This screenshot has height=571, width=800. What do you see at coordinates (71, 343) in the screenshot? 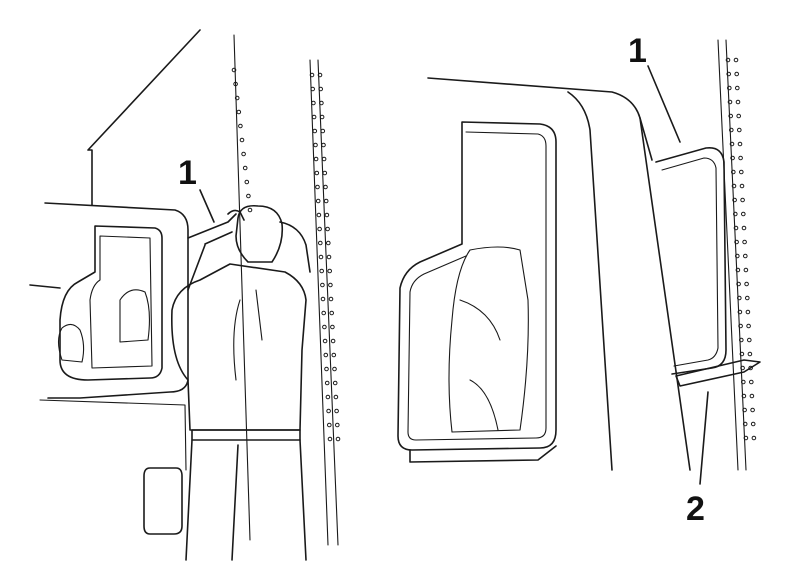
I see `seat-left` at bounding box center [71, 343].